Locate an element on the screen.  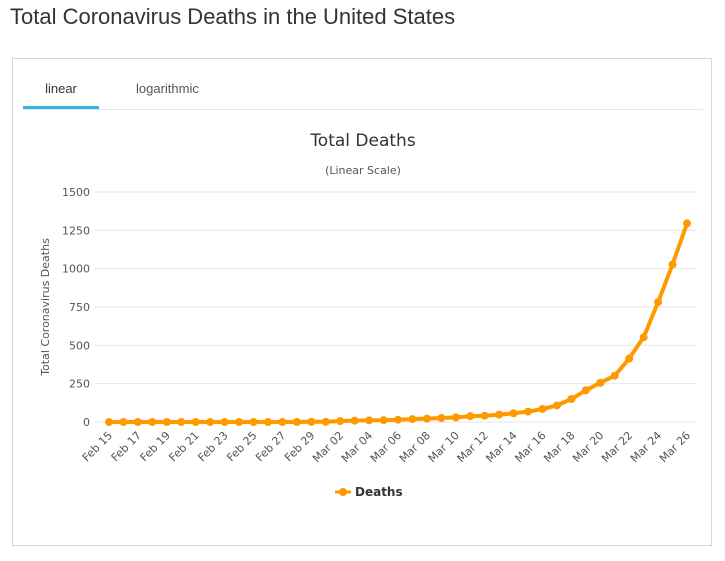
x-tick-label: Feb 27 is located at coordinates (270, 446).